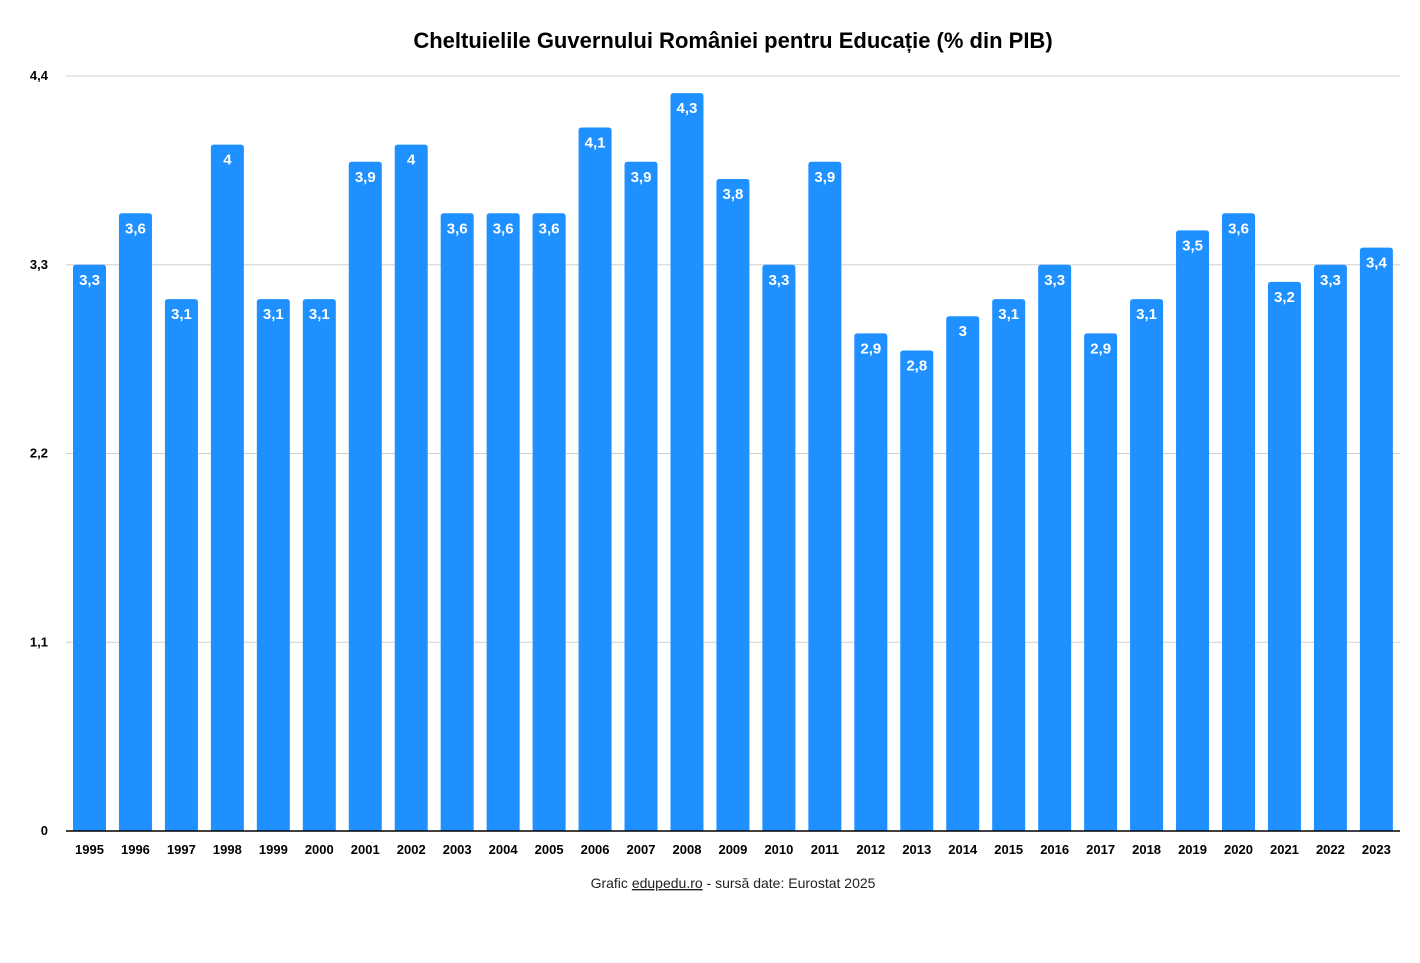 This screenshot has height=963, width=1420. What do you see at coordinates (1192, 245) in the screenshot?
I see `data-label: 3,5` at bounding box center [1192, 245].